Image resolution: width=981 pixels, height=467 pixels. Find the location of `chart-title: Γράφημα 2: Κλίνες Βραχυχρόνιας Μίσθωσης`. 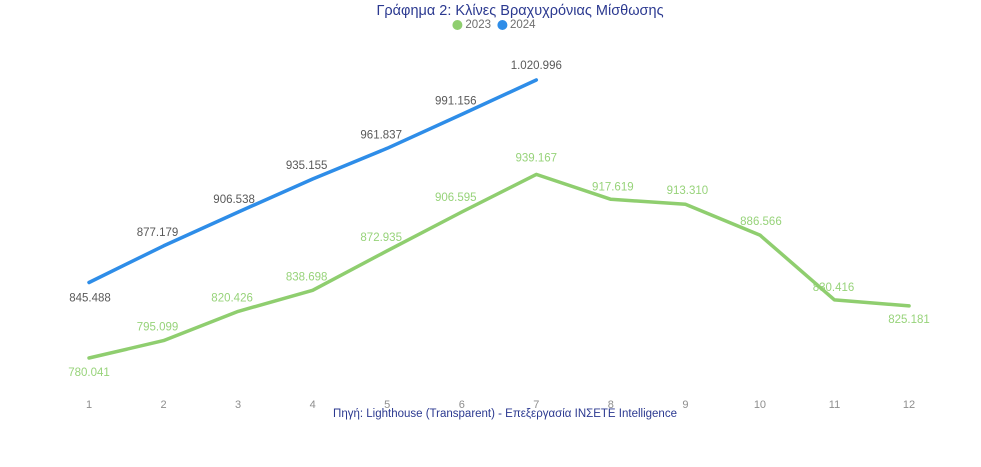

chart-title: Γράφημα 2: Κλίνες Βραχυχρόνιας Μίσθωσης is located at coordinates (520, 11).